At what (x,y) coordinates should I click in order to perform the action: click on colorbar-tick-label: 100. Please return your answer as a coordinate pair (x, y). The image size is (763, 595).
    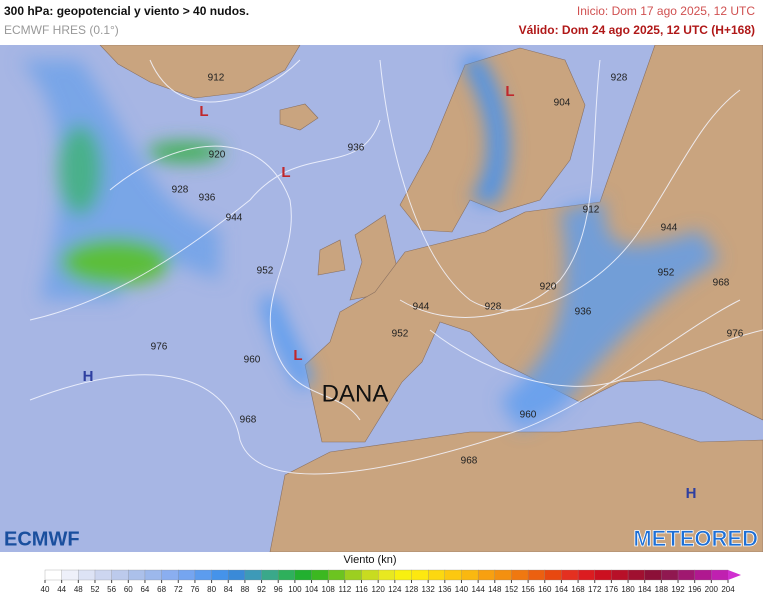
    Looking at the image, I should click on (295, 589).